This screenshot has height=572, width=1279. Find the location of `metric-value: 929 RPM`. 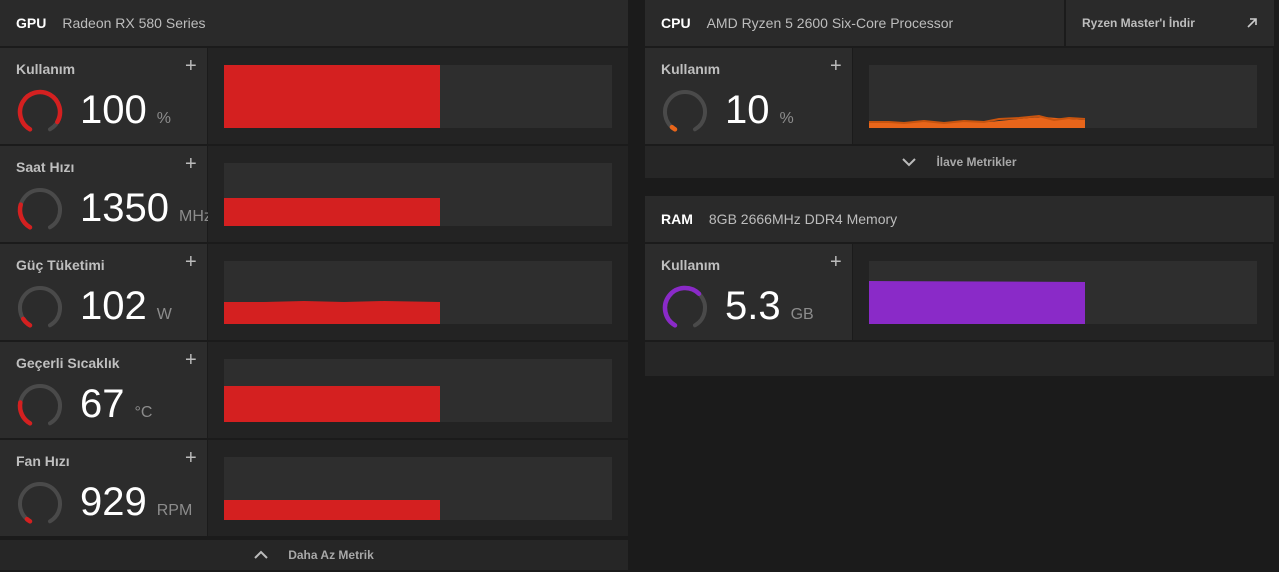

metric-value: 929 RPM is located at coordinates (136, 502).